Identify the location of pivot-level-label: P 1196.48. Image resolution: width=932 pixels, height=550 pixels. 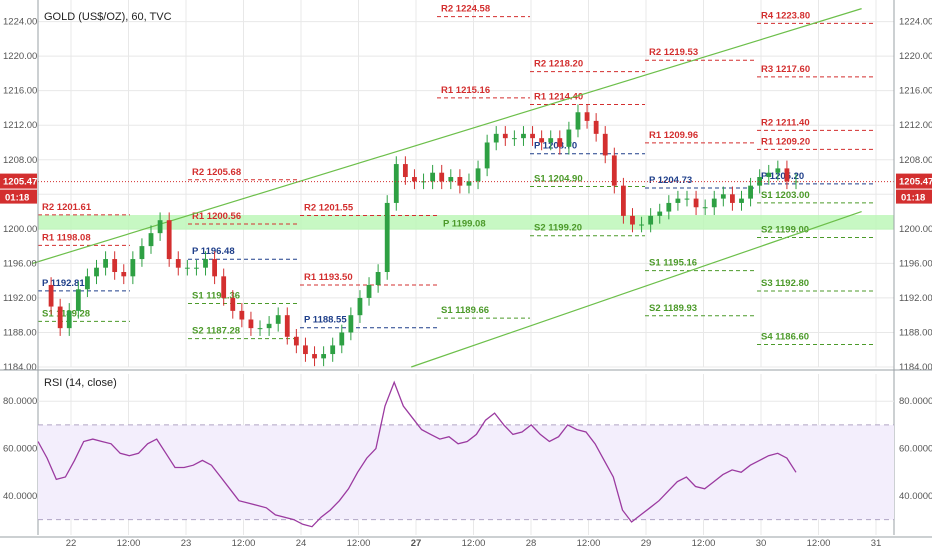
(213, 251).